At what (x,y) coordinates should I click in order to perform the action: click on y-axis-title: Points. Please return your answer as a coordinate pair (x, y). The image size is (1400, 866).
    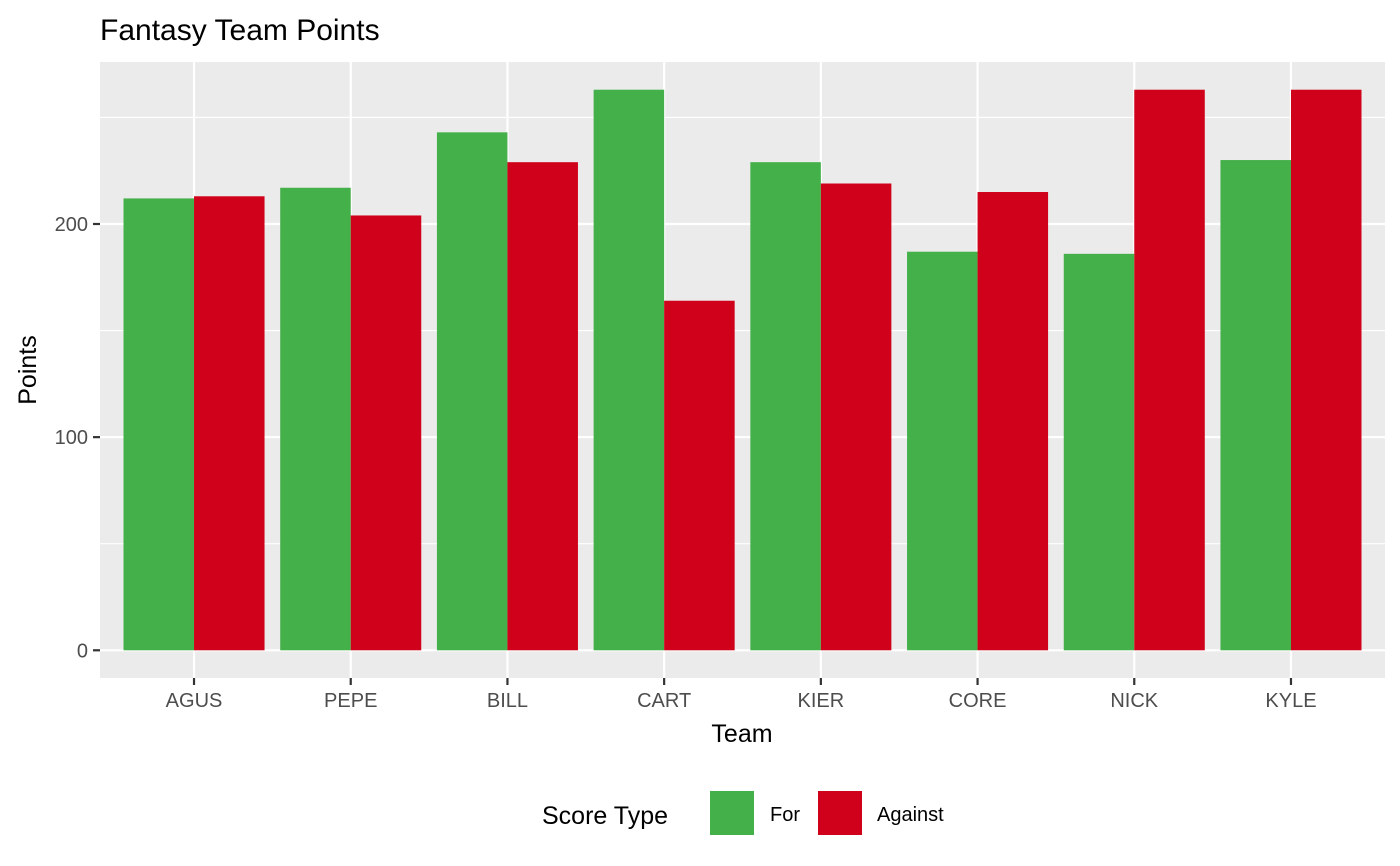
    Looking at the image, I should click on (28, 369).